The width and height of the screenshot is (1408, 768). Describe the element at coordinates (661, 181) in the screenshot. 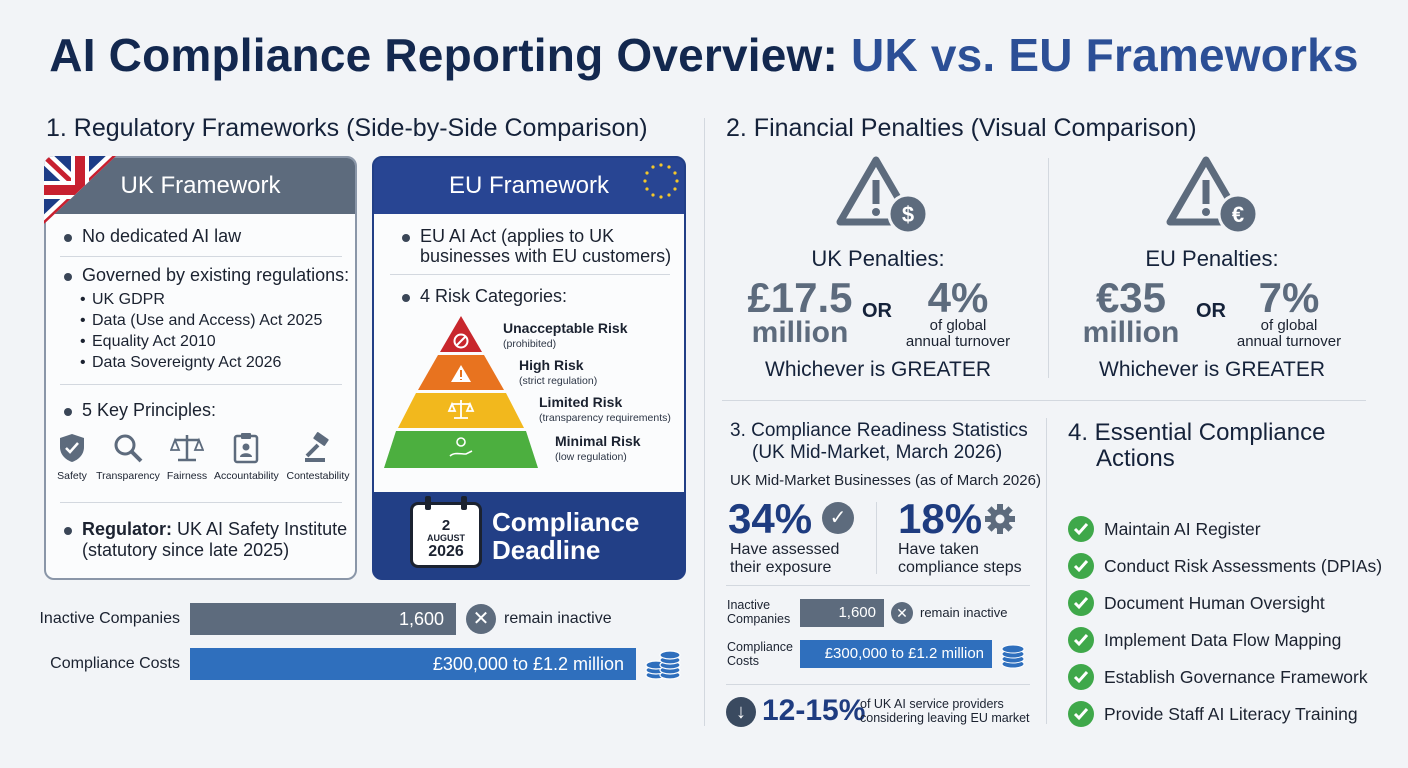

I see `eu-flag-stars-icon` at that location.